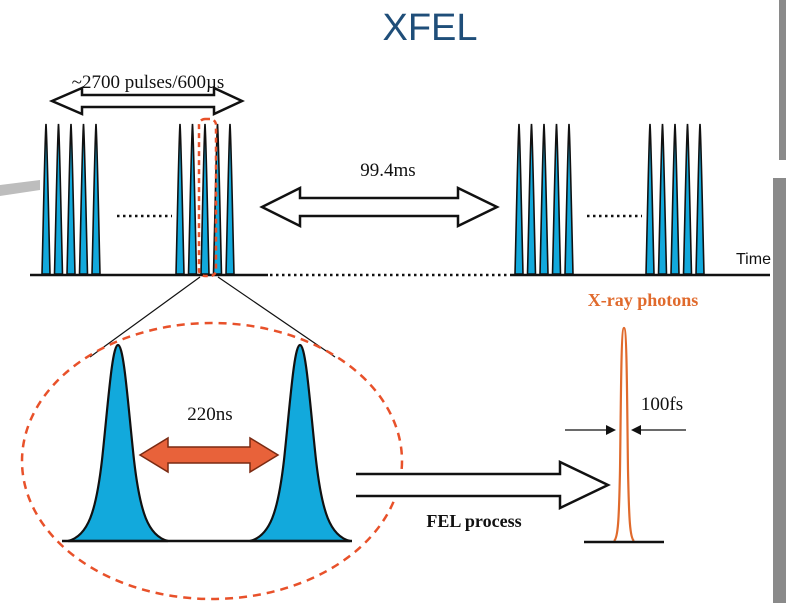 The height and width of the screenshot is (603, 786). I want to click on xray-photons-label: X-ray photons, so click(643, 300).